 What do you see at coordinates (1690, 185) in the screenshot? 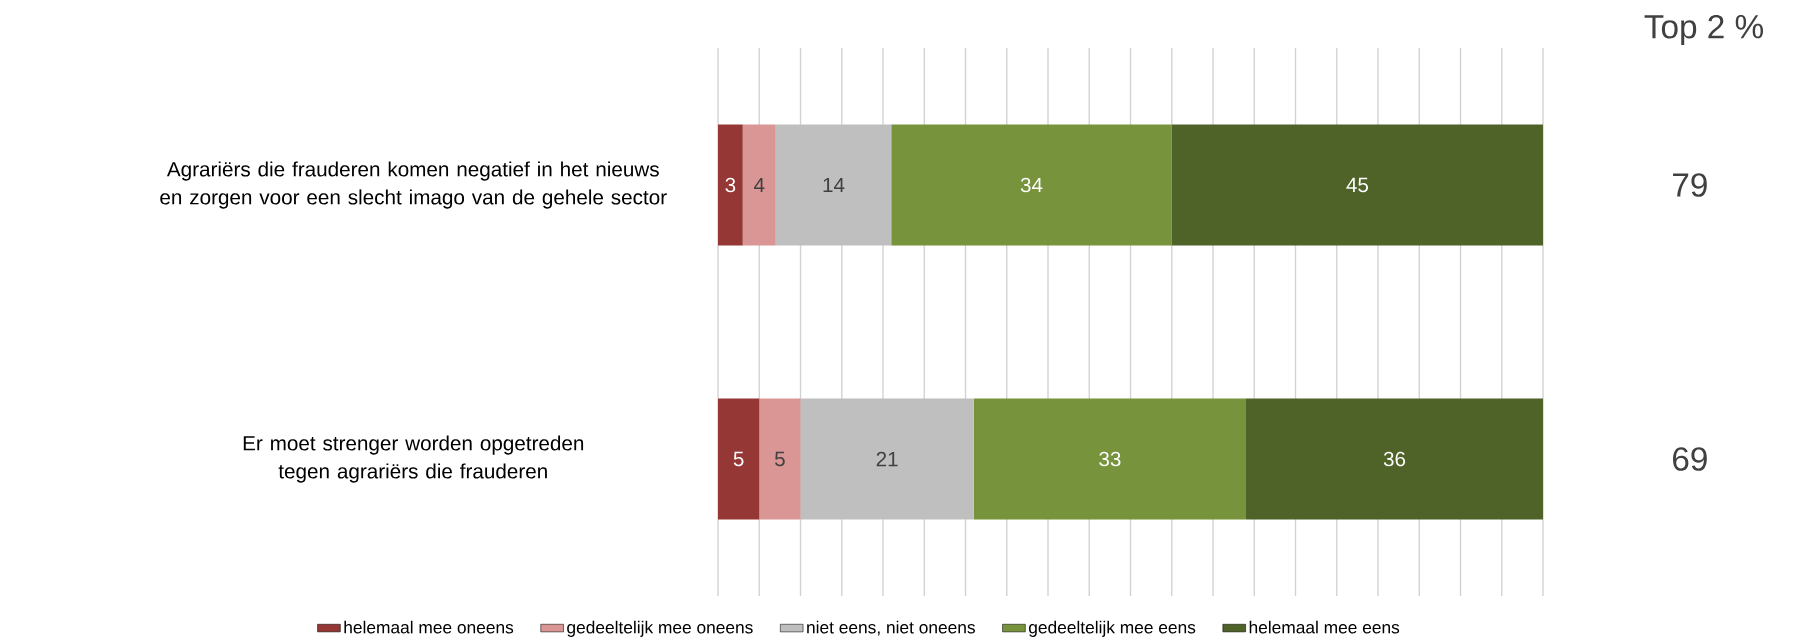
I see `text: 79` at bounding box center [1690, 185].